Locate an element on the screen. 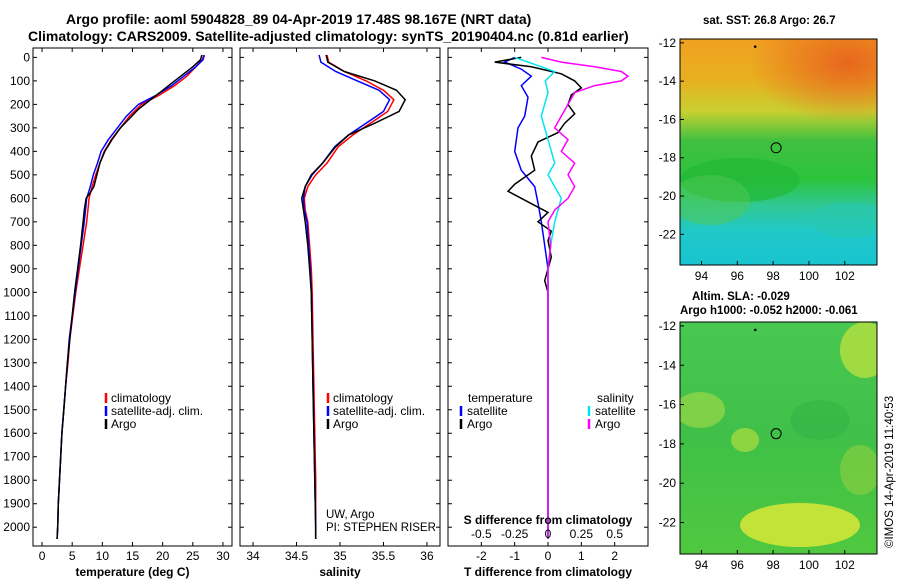  sst-warm-patch is located at coordinates (778, 99).